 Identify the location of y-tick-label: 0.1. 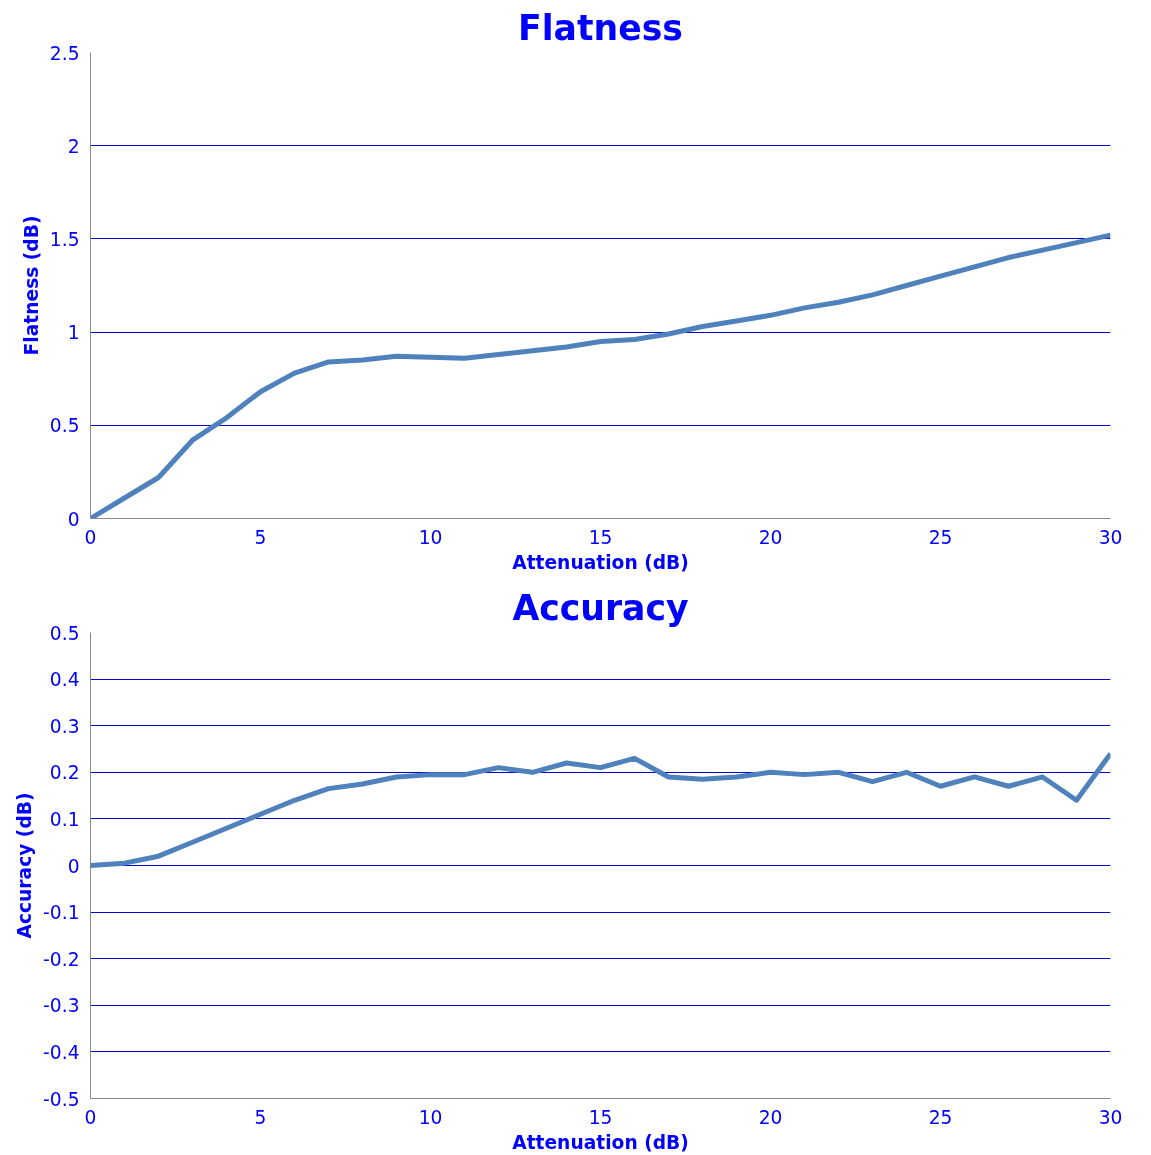
(64, 819).